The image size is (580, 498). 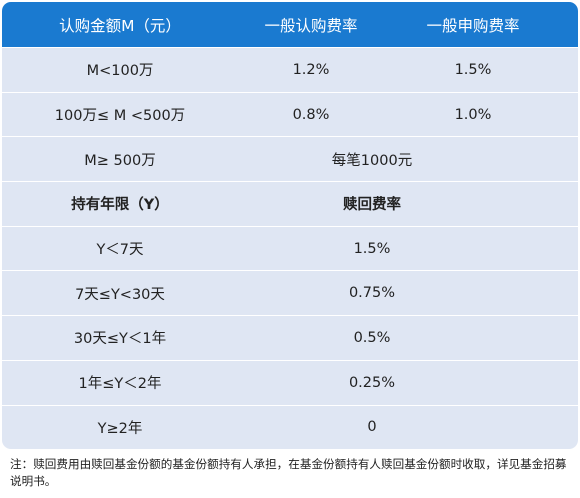 What do you see at coordinates (120, 116) in the screenshot?
I see `amount-cell: 100万≤ M <500万` at bounding box center [120, 116].